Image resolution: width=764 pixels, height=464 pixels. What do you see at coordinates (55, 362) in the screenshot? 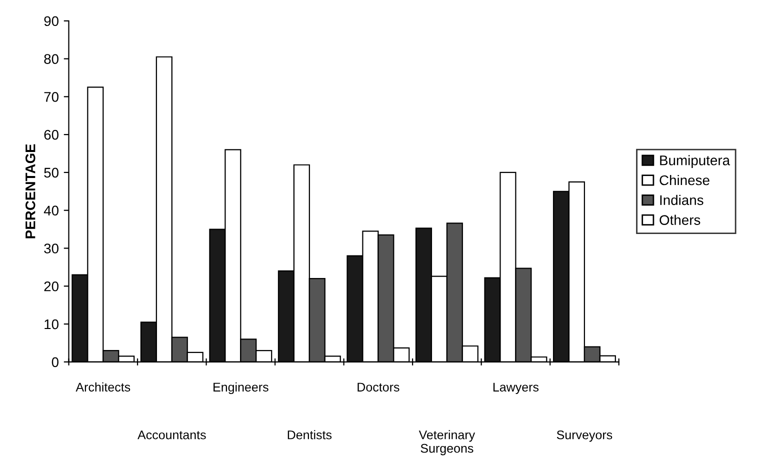
I see `y-tick-label: 0` at bounding box center [55, 362].